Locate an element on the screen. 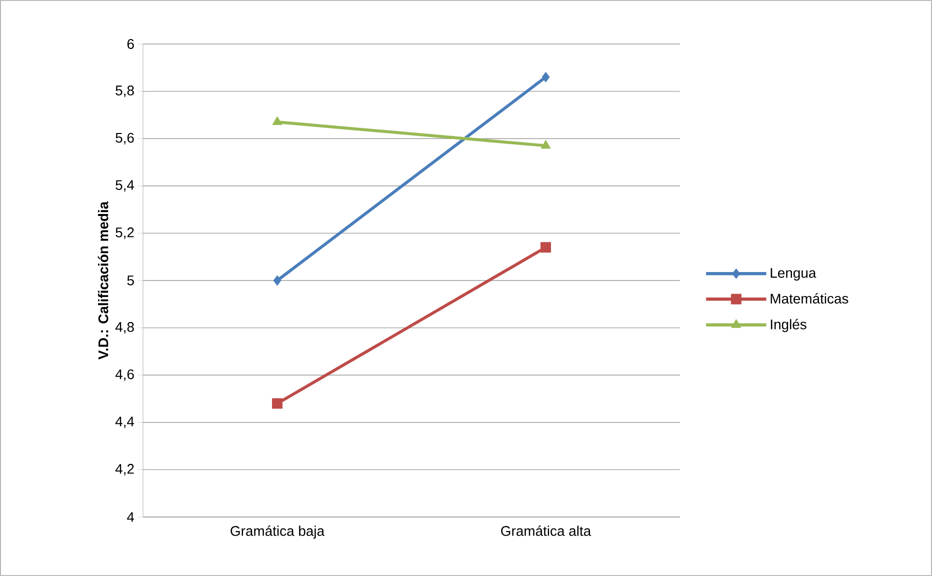 This screenshot has height=576, width=932. y-tick-label: 5,6 is located at coordinates (125, 138).